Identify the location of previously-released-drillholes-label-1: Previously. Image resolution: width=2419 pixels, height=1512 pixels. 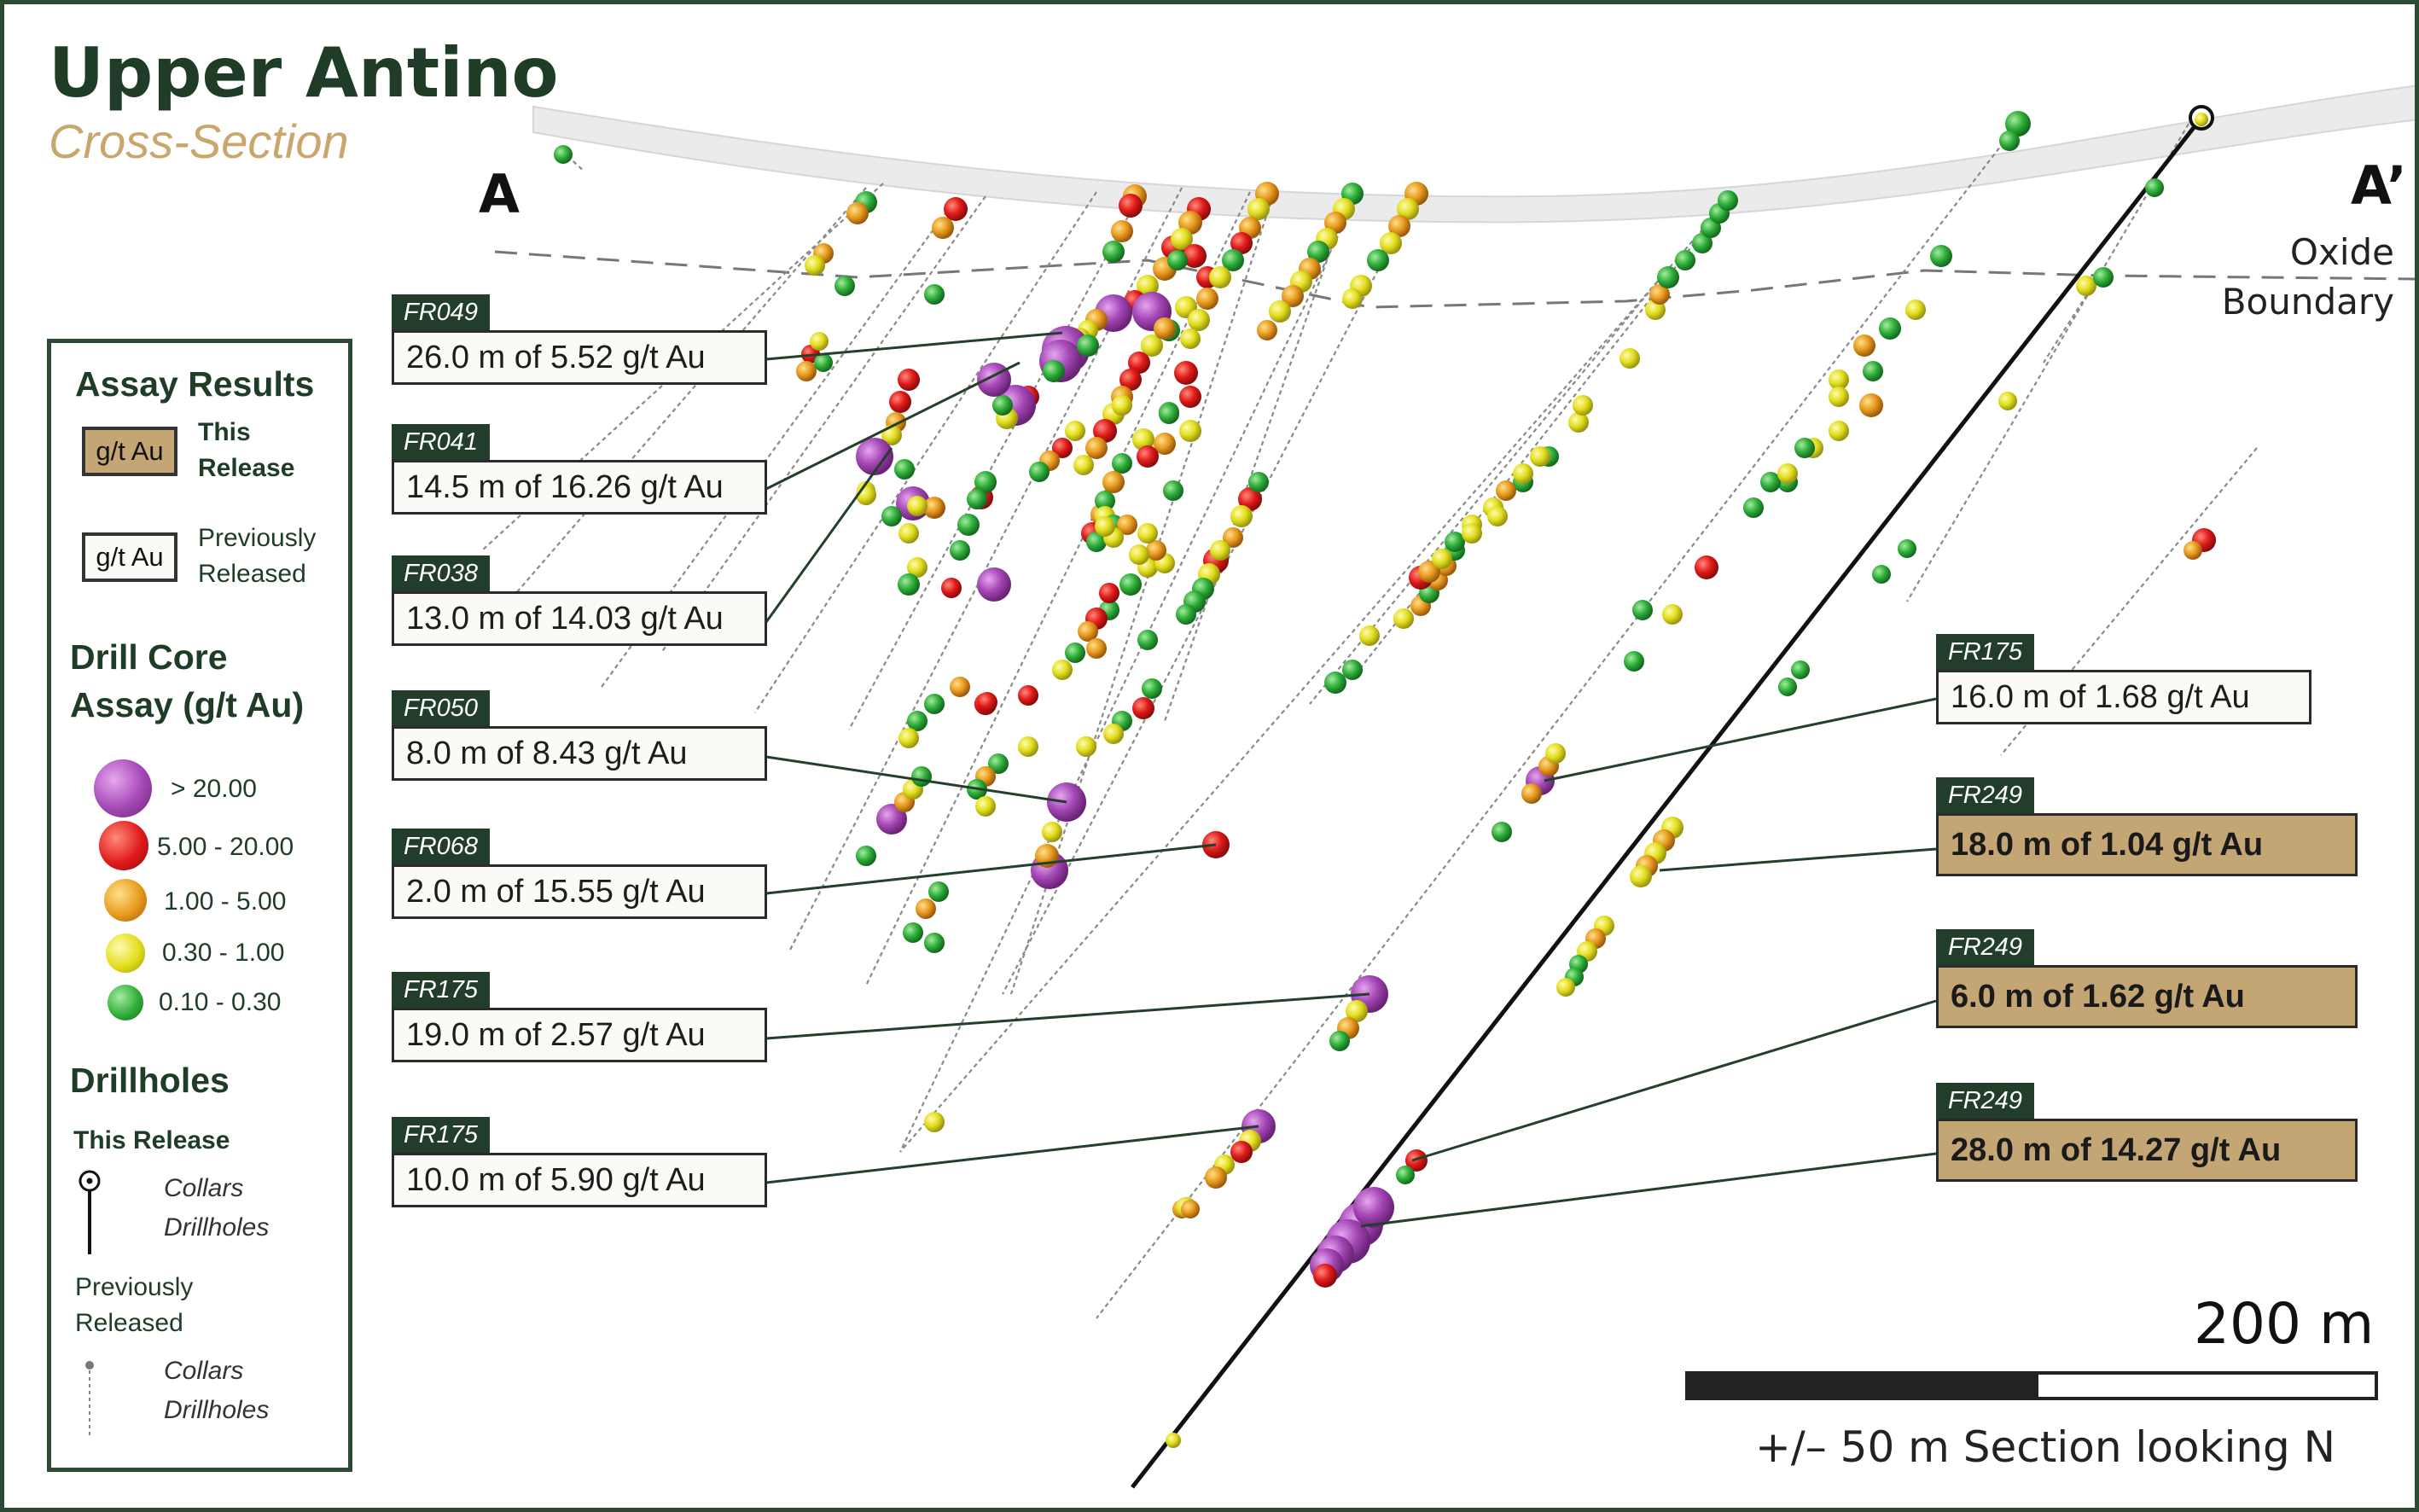
(135, 1287).